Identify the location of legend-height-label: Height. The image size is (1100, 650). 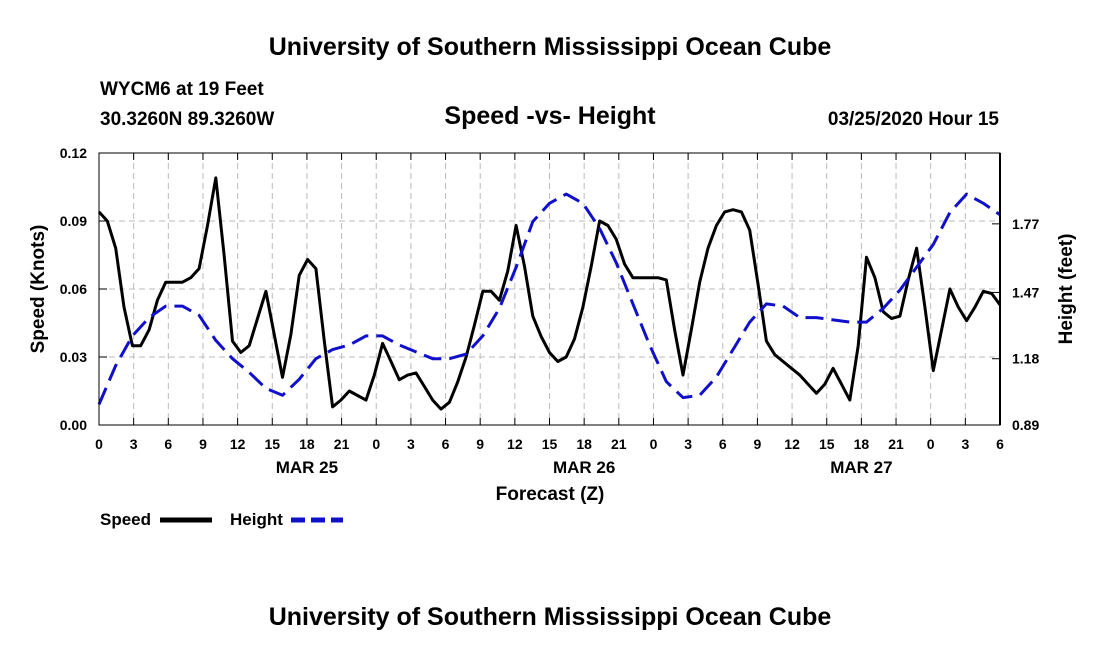
(256, 519).